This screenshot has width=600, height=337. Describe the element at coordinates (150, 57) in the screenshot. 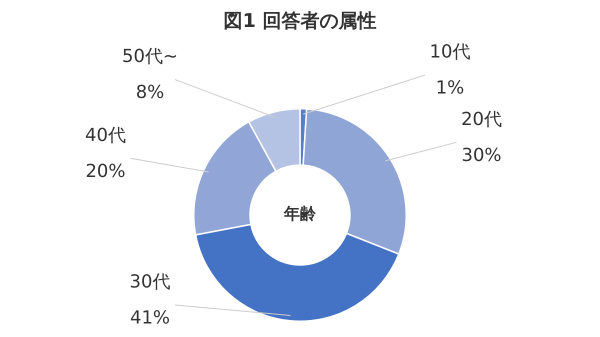

I see `slice-label: 50代~` at that location.